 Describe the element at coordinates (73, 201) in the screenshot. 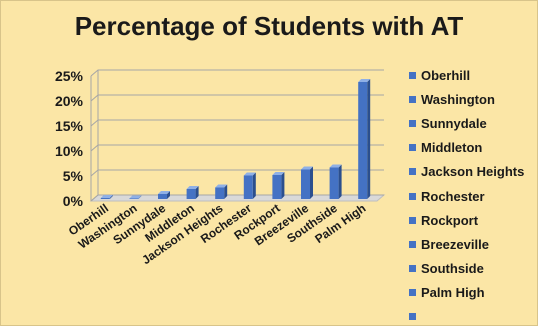

I see `y-tick-label: 0%` at that location.